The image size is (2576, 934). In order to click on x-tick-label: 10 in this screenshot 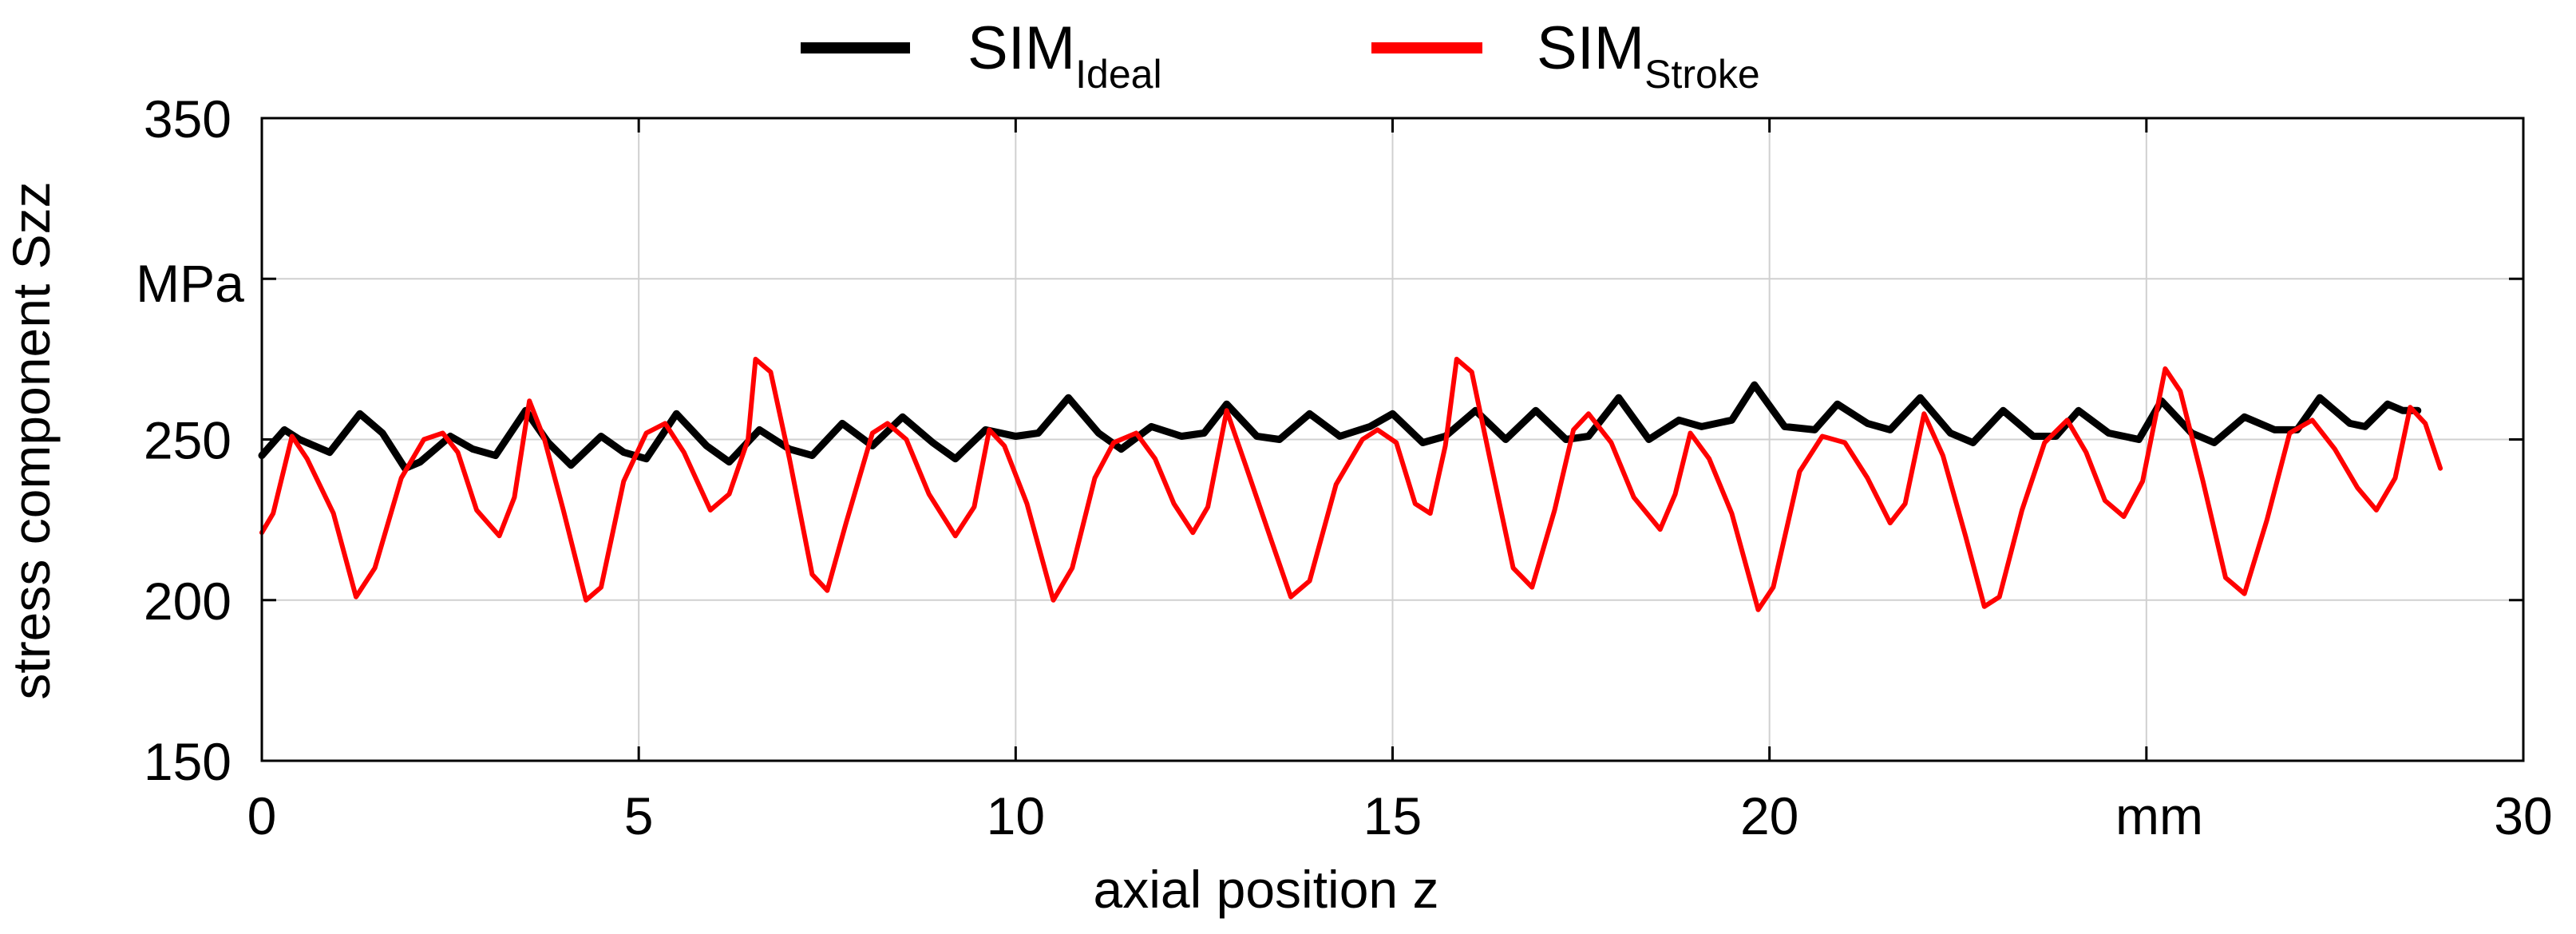, I will do `click(1016, 815)`.